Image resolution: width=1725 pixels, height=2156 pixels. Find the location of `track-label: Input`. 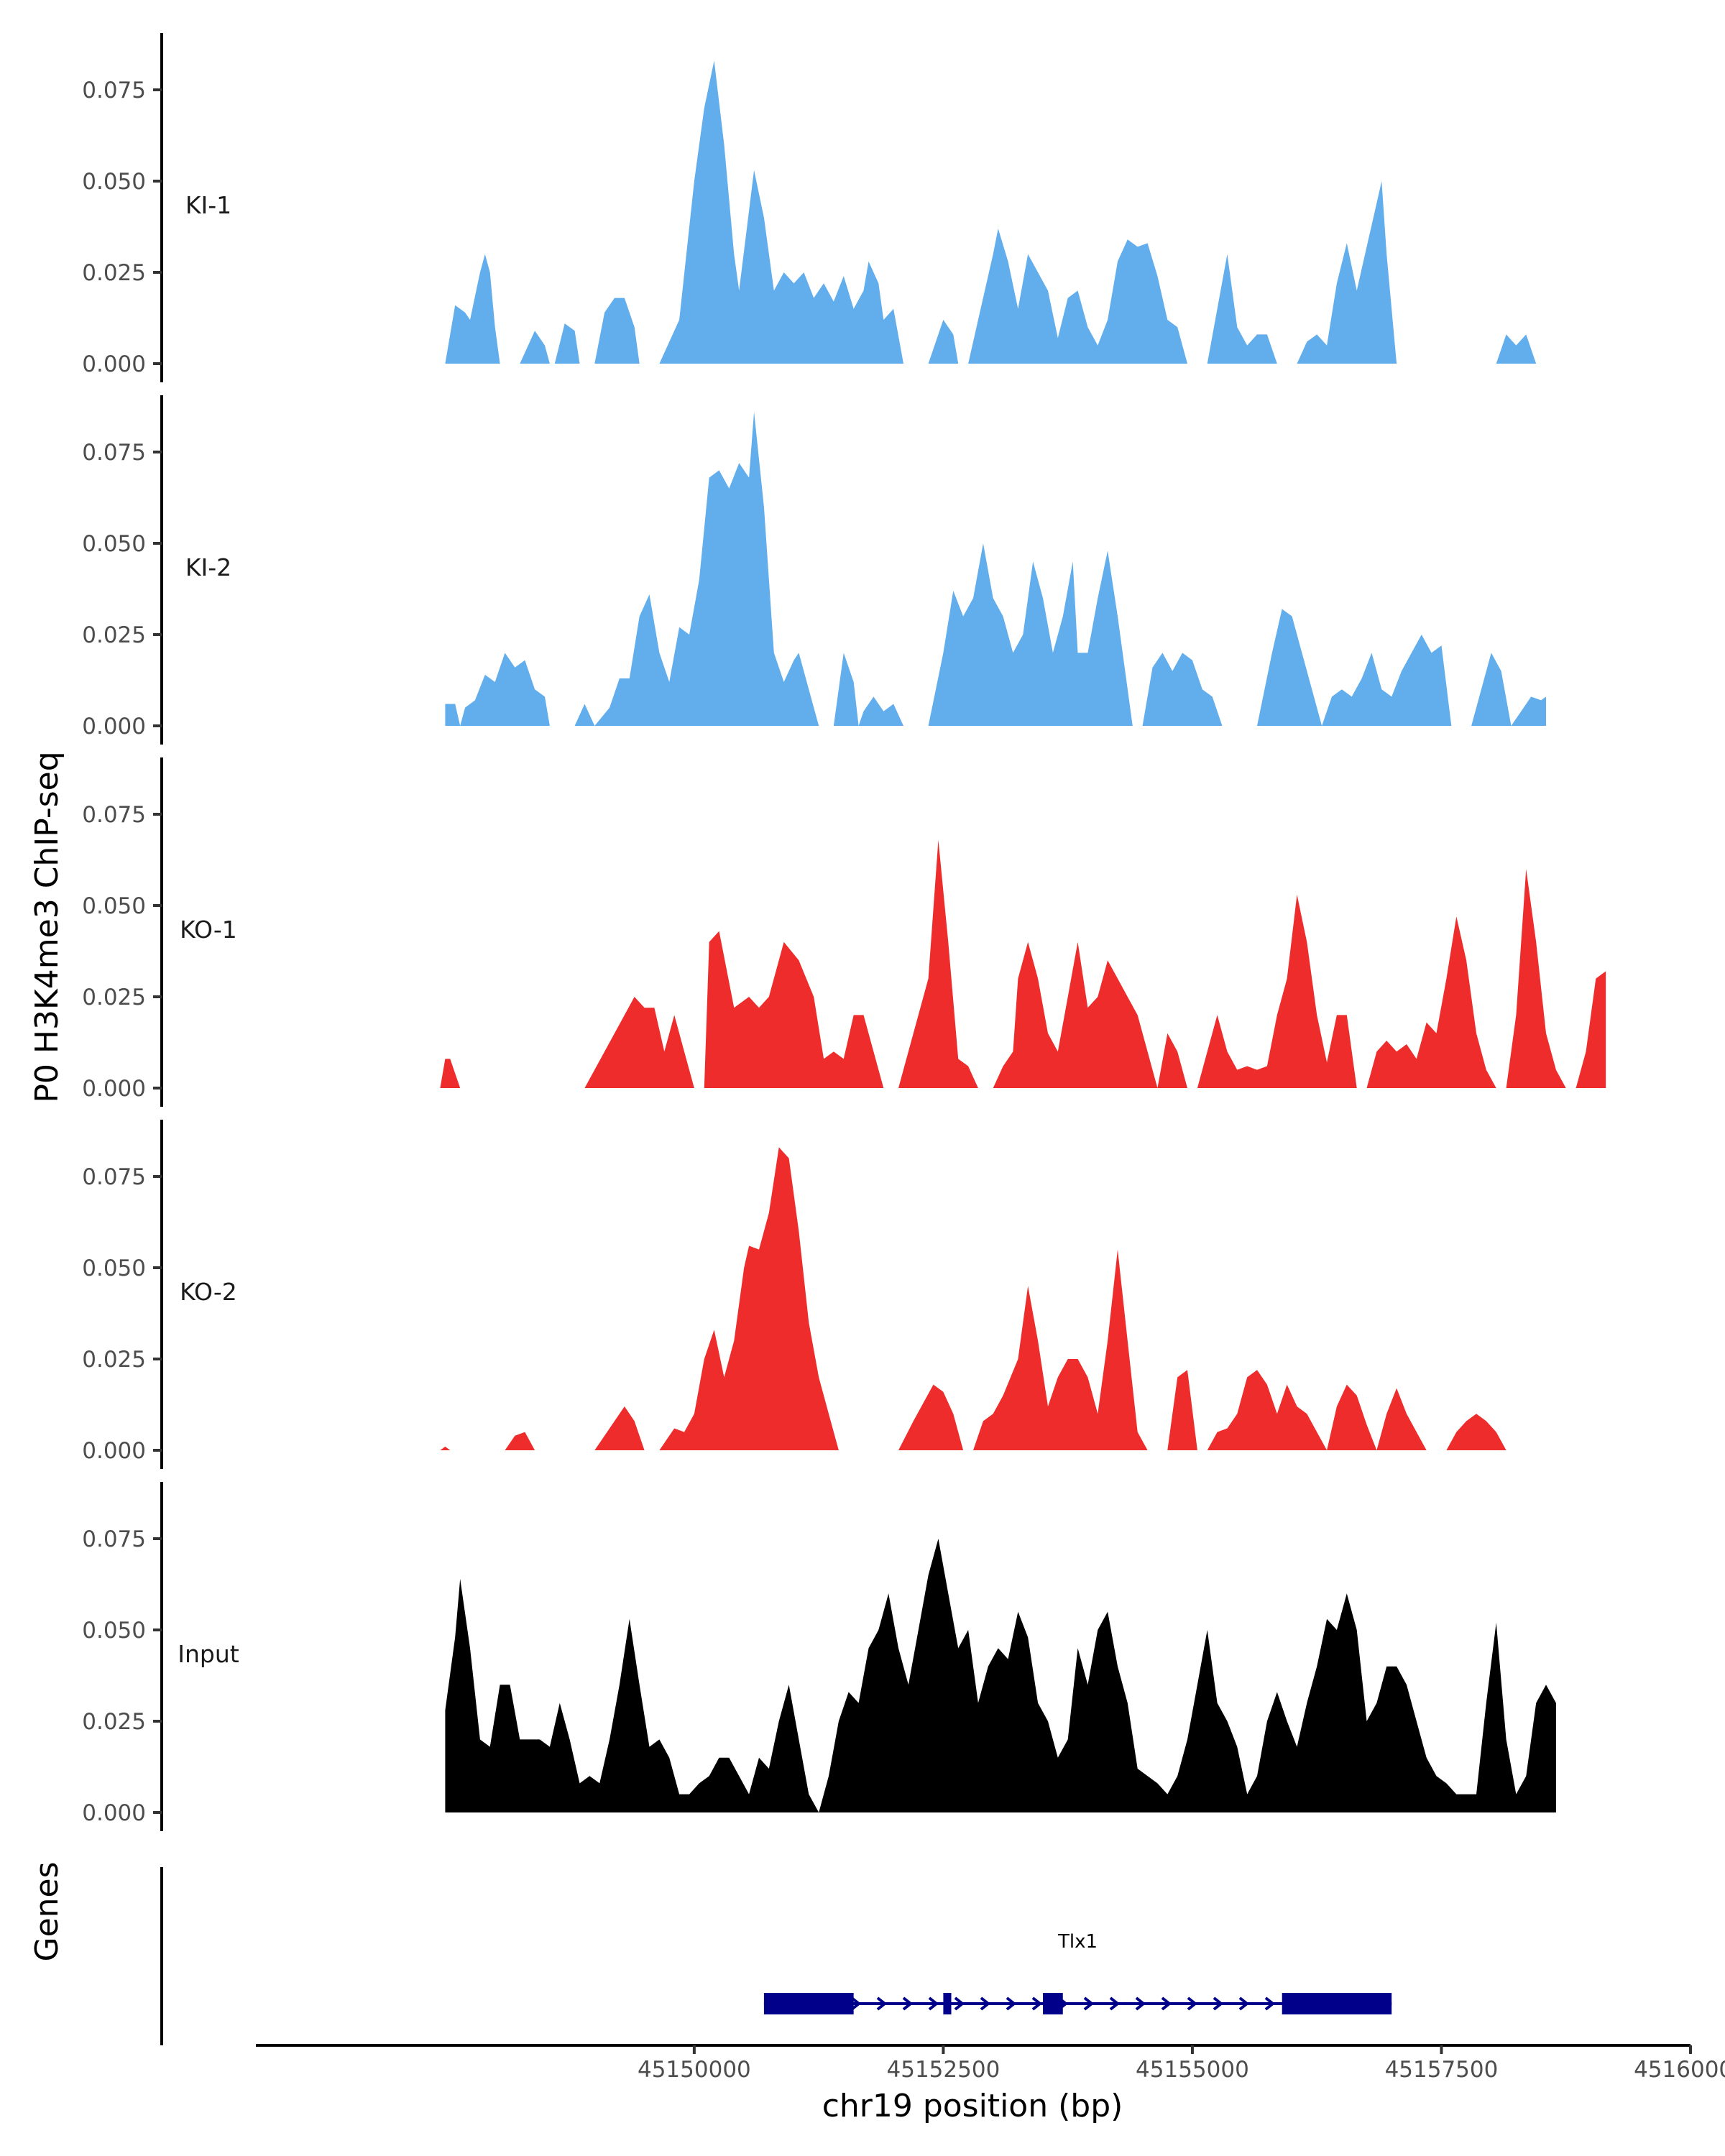

track-label: Input is located at coordinates (208, 1654).